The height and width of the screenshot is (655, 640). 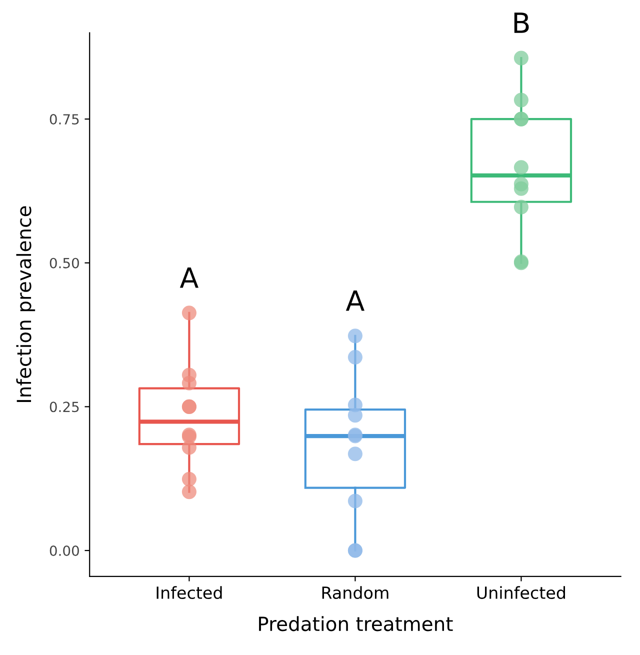 I want to click on annotation: B, so click(x=521, y=22).